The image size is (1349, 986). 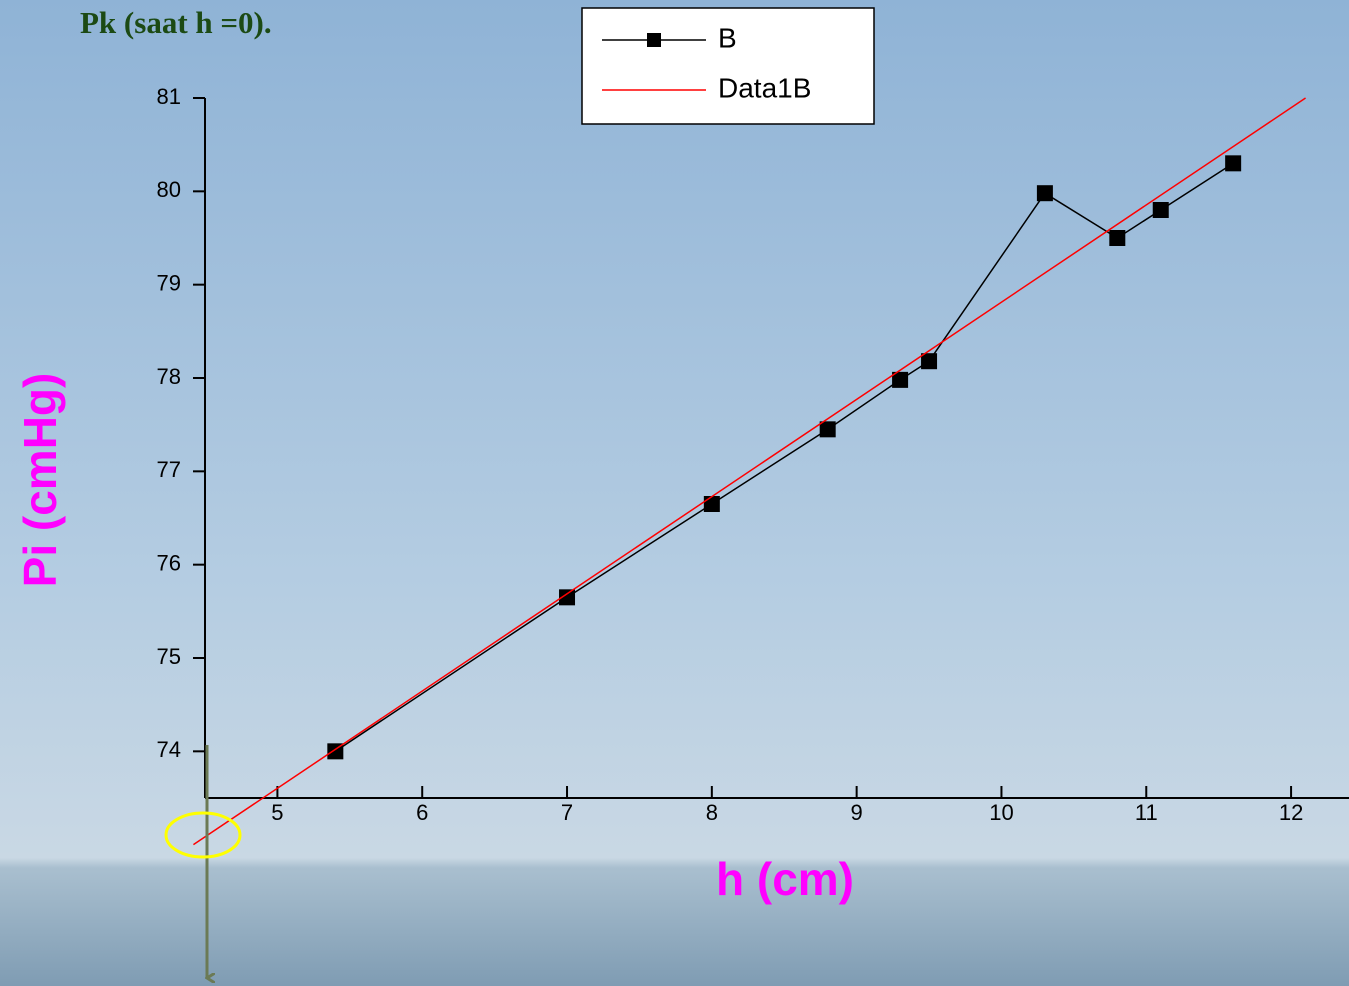 I want to click on y-tick-label: 77, so click(x=169, y=469).